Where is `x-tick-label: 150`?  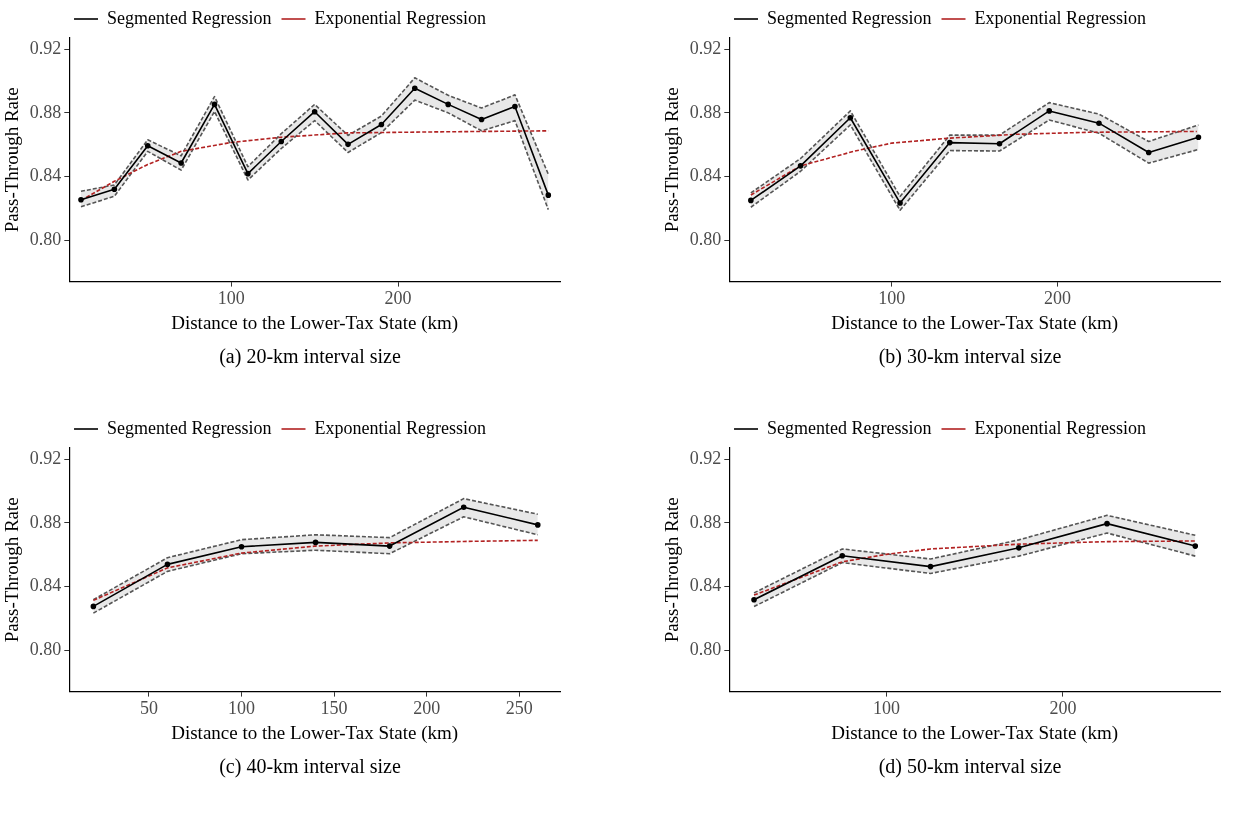
x-tick-label: 150 is located at coordinates (334, 708).